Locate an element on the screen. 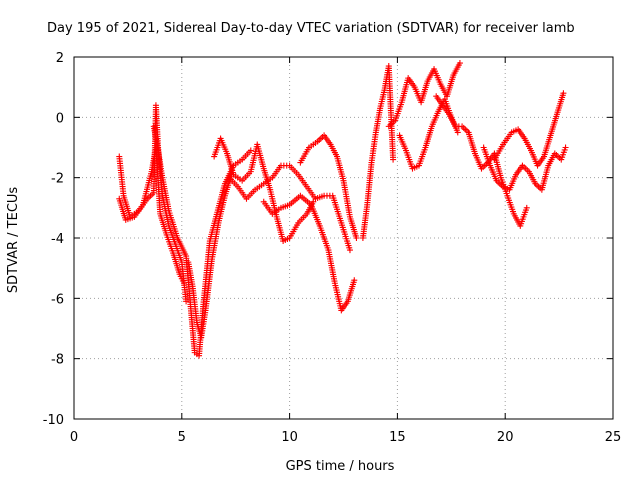 This screenshot has width=640, height=480. y-tick-label: -4 is located at coordinates (57, 239).